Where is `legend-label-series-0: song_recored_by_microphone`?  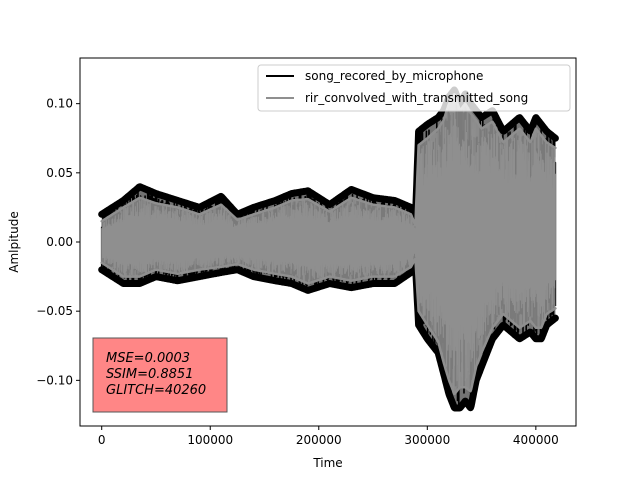
legend-label-series-0: song_recored_by_microphone is located at coordinates (394, 76).